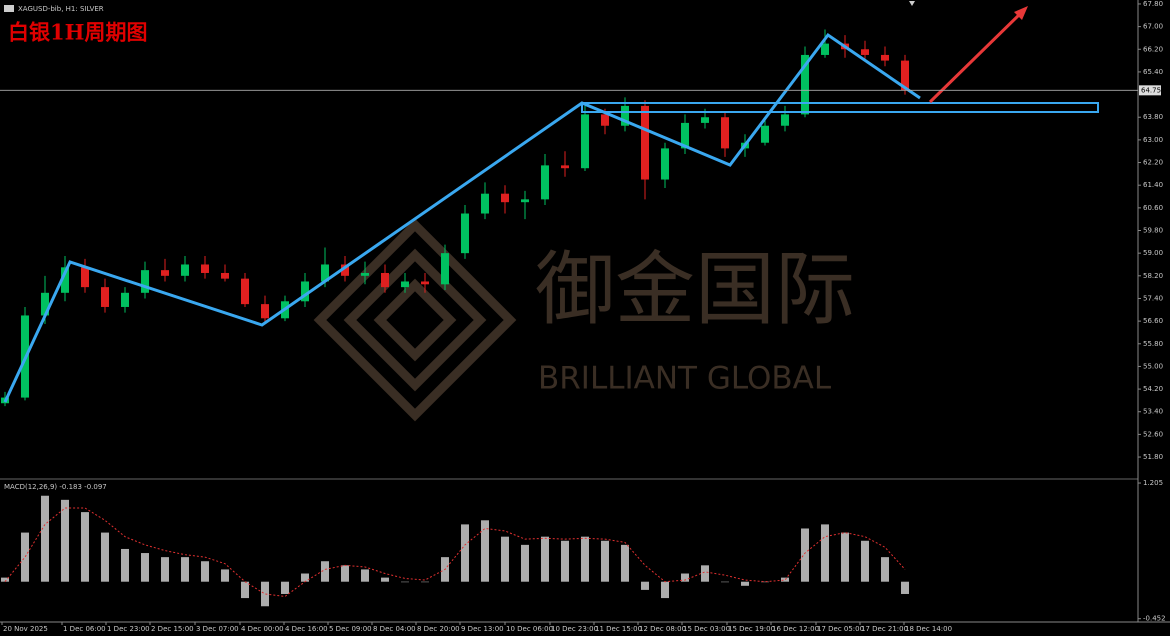 This screenshot has width=1170, height=636. What do you see at coordinates (1153, 72) in the screenshot?
I see `y-tick-label: 65.40` at bounding box center [1153, 72].